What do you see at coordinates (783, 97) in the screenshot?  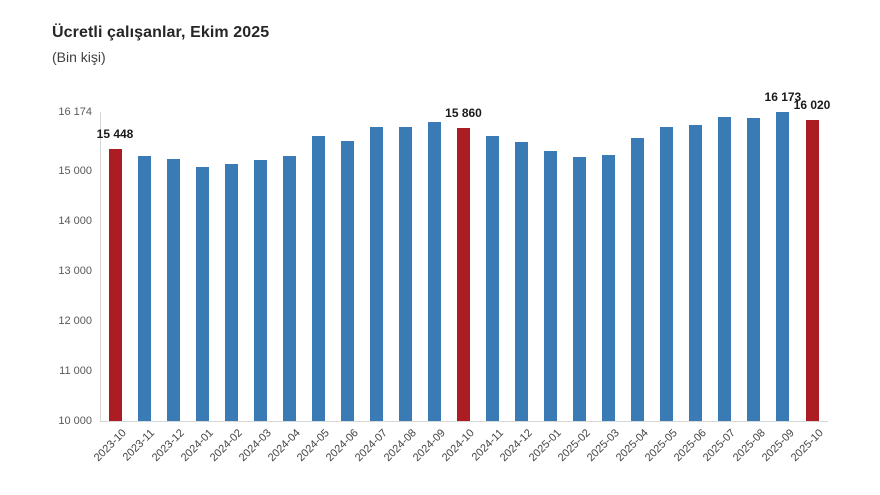 I see `bar-value-label: 16 173` at bounding box center [783, 97].